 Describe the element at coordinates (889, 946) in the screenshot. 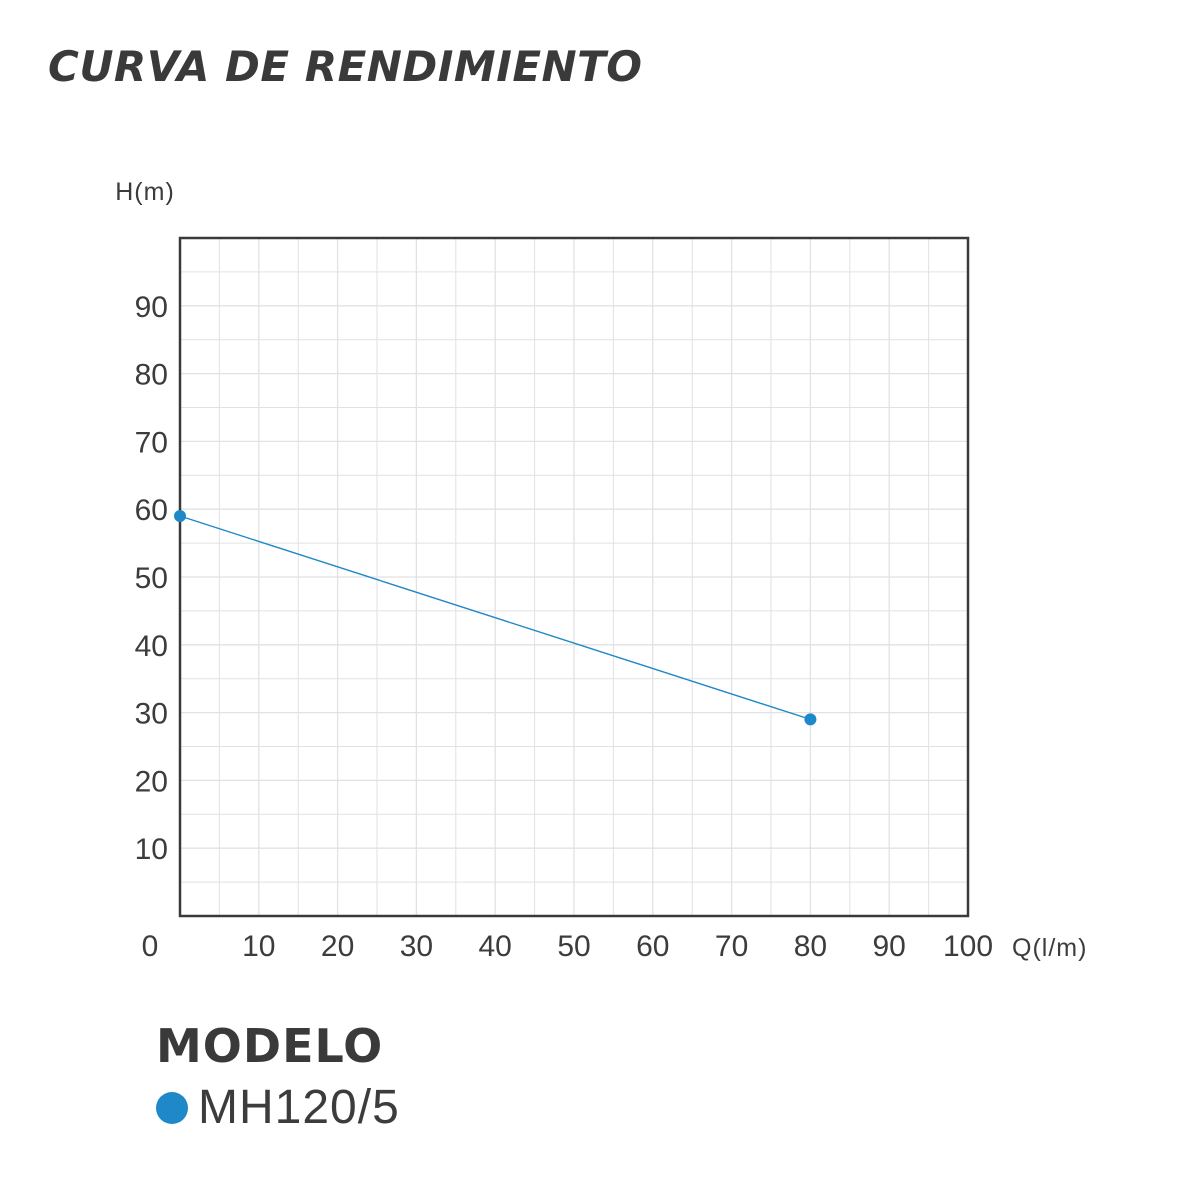

I see `x-tick-label: 90` at that location.